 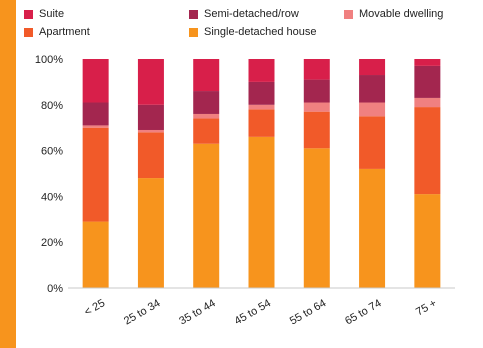 I want to click on x-tick-label: 75 +, so click(x=426, y=307).